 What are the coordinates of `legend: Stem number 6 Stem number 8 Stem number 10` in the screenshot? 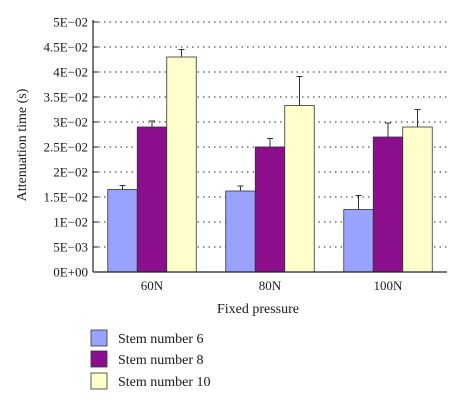 It's located at (150, 359).